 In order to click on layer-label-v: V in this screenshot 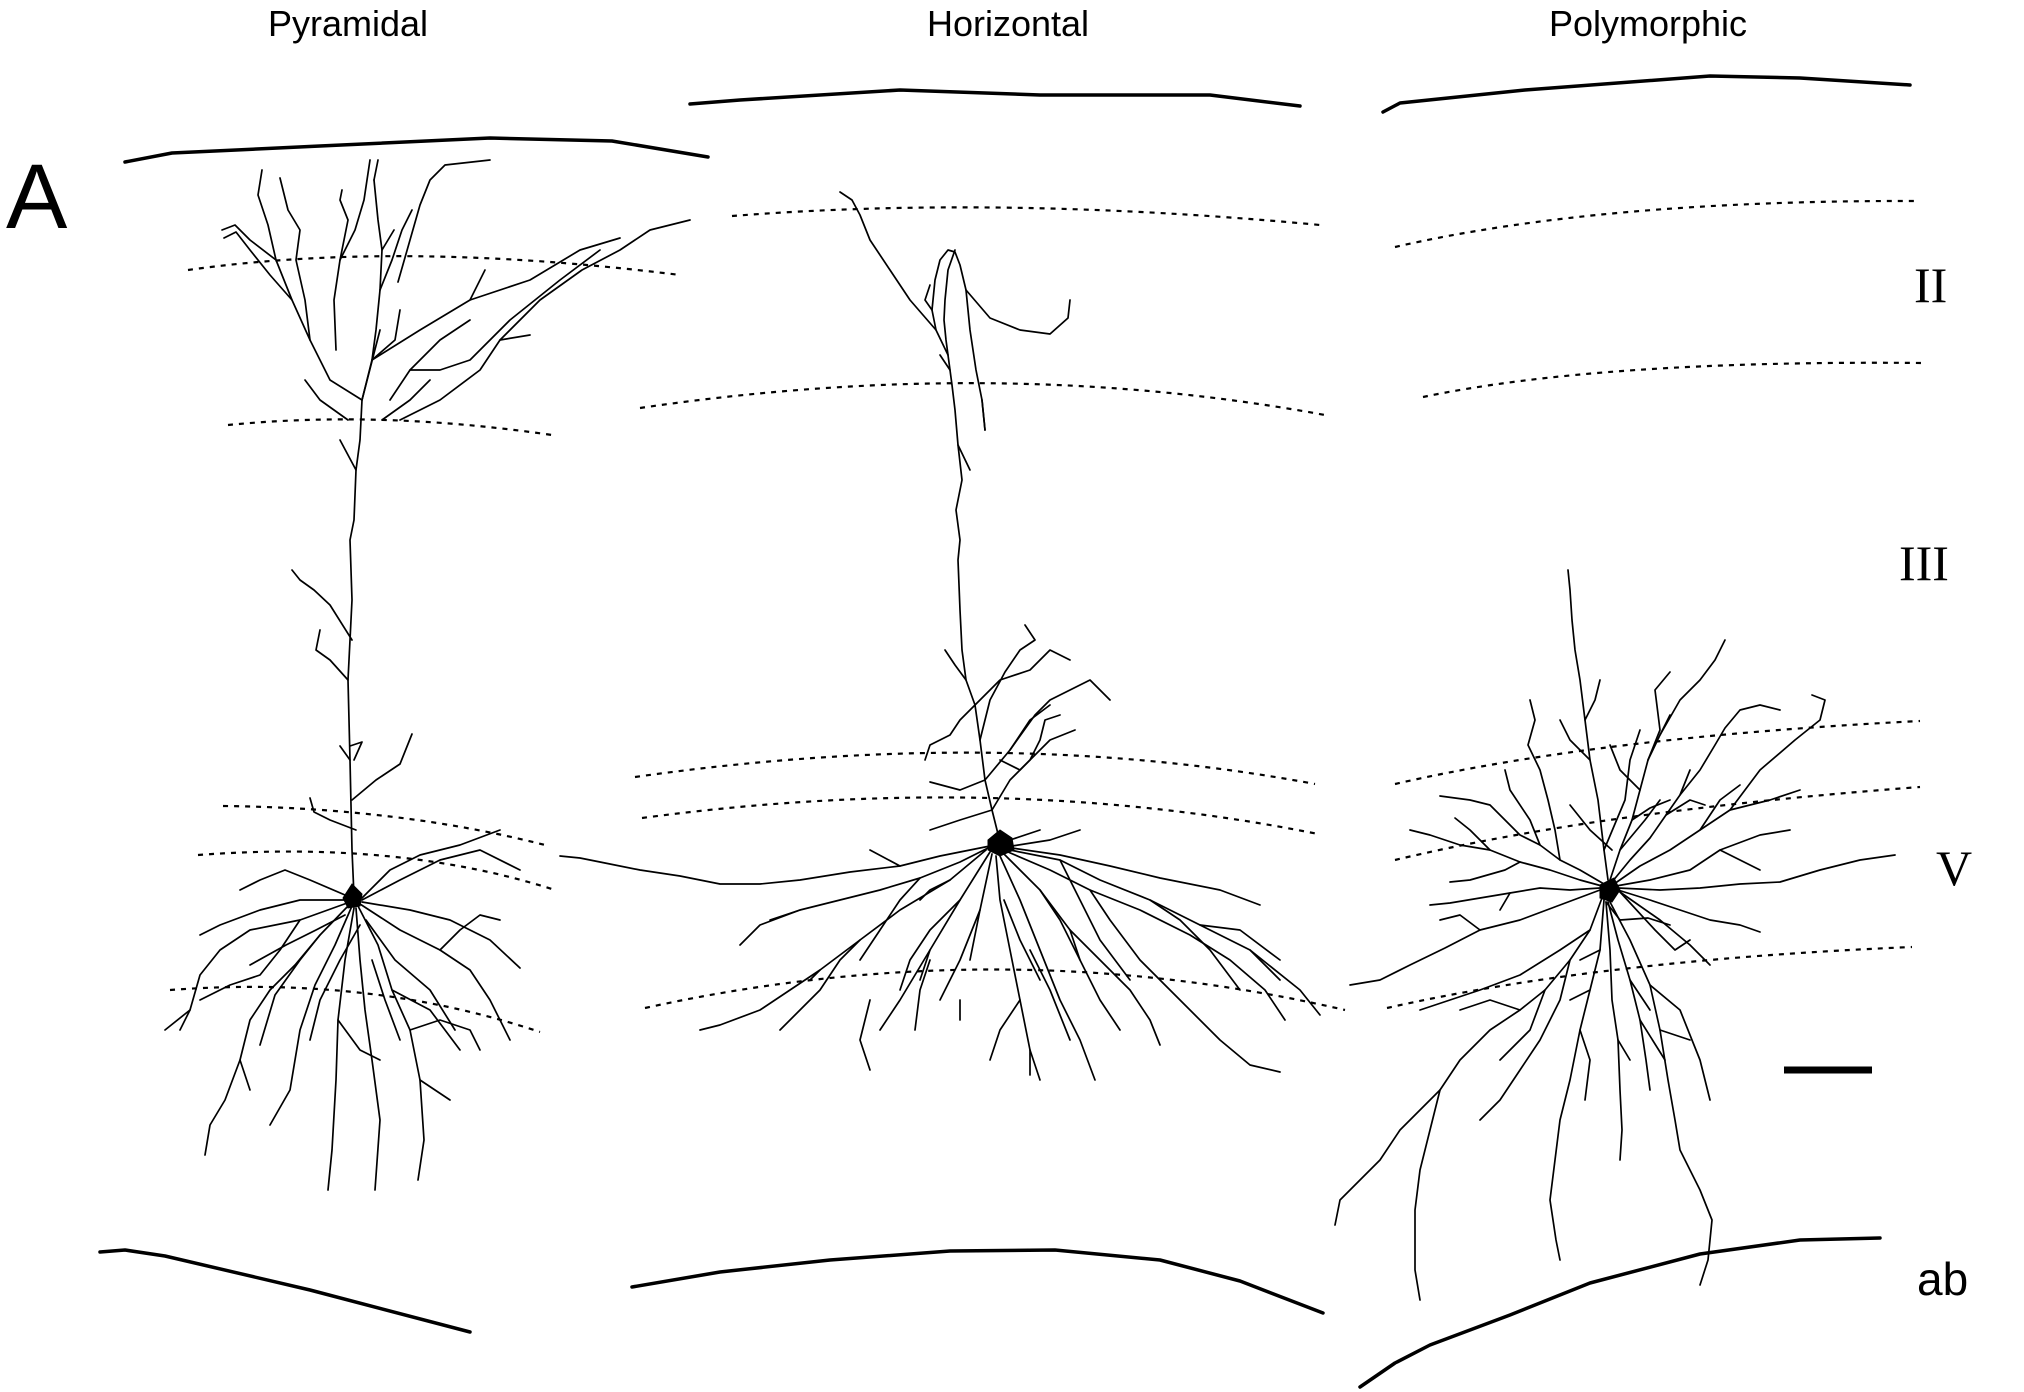, I will do `click(1954, 868)`.